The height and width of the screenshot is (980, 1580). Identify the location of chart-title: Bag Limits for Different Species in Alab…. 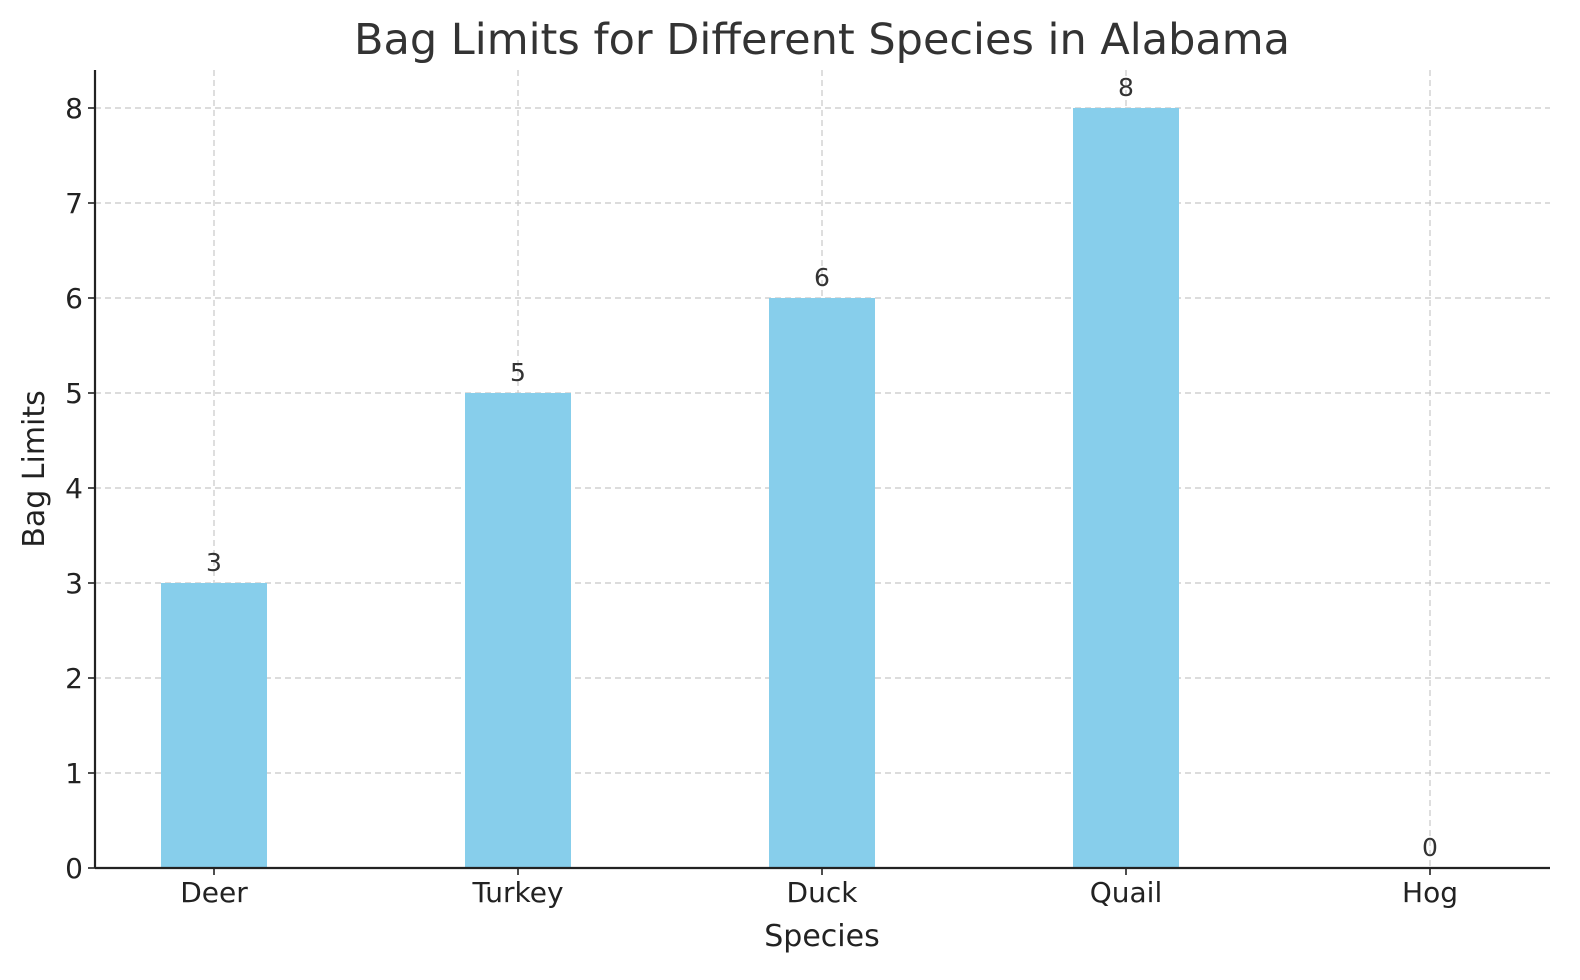
(822, 40).